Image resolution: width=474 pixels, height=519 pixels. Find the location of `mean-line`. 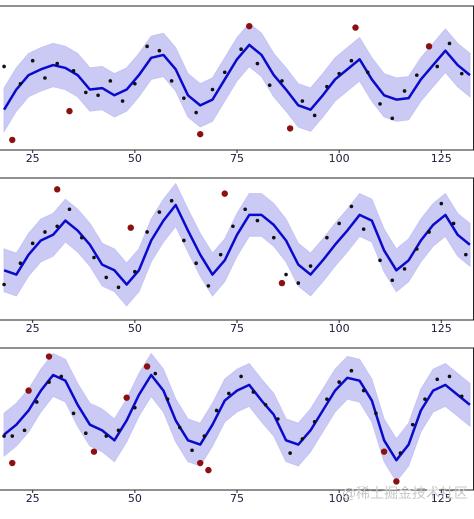

mean-line is located at coordinates (237, 77).